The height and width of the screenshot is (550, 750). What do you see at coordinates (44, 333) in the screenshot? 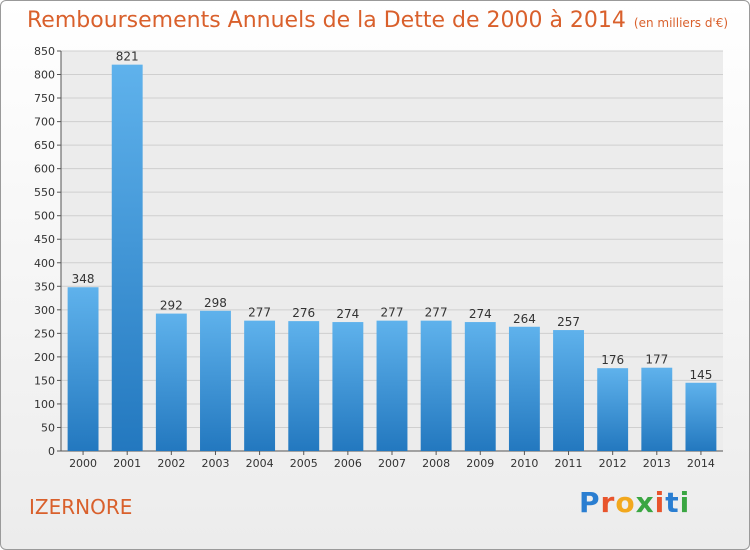
I see `y-tick-label: 250` at bounding box center [44, 333].